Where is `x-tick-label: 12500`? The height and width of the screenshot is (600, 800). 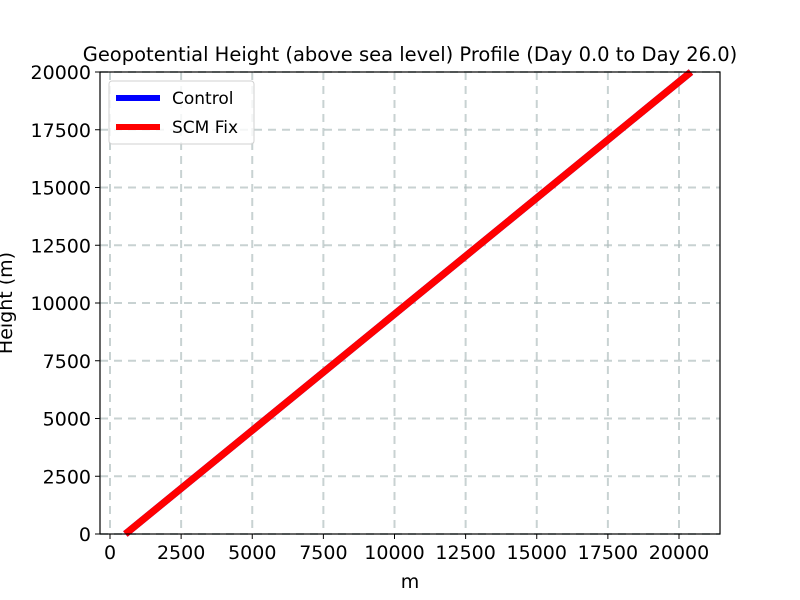
x-tick-label: 12500 is located at coordinates (465, 553).